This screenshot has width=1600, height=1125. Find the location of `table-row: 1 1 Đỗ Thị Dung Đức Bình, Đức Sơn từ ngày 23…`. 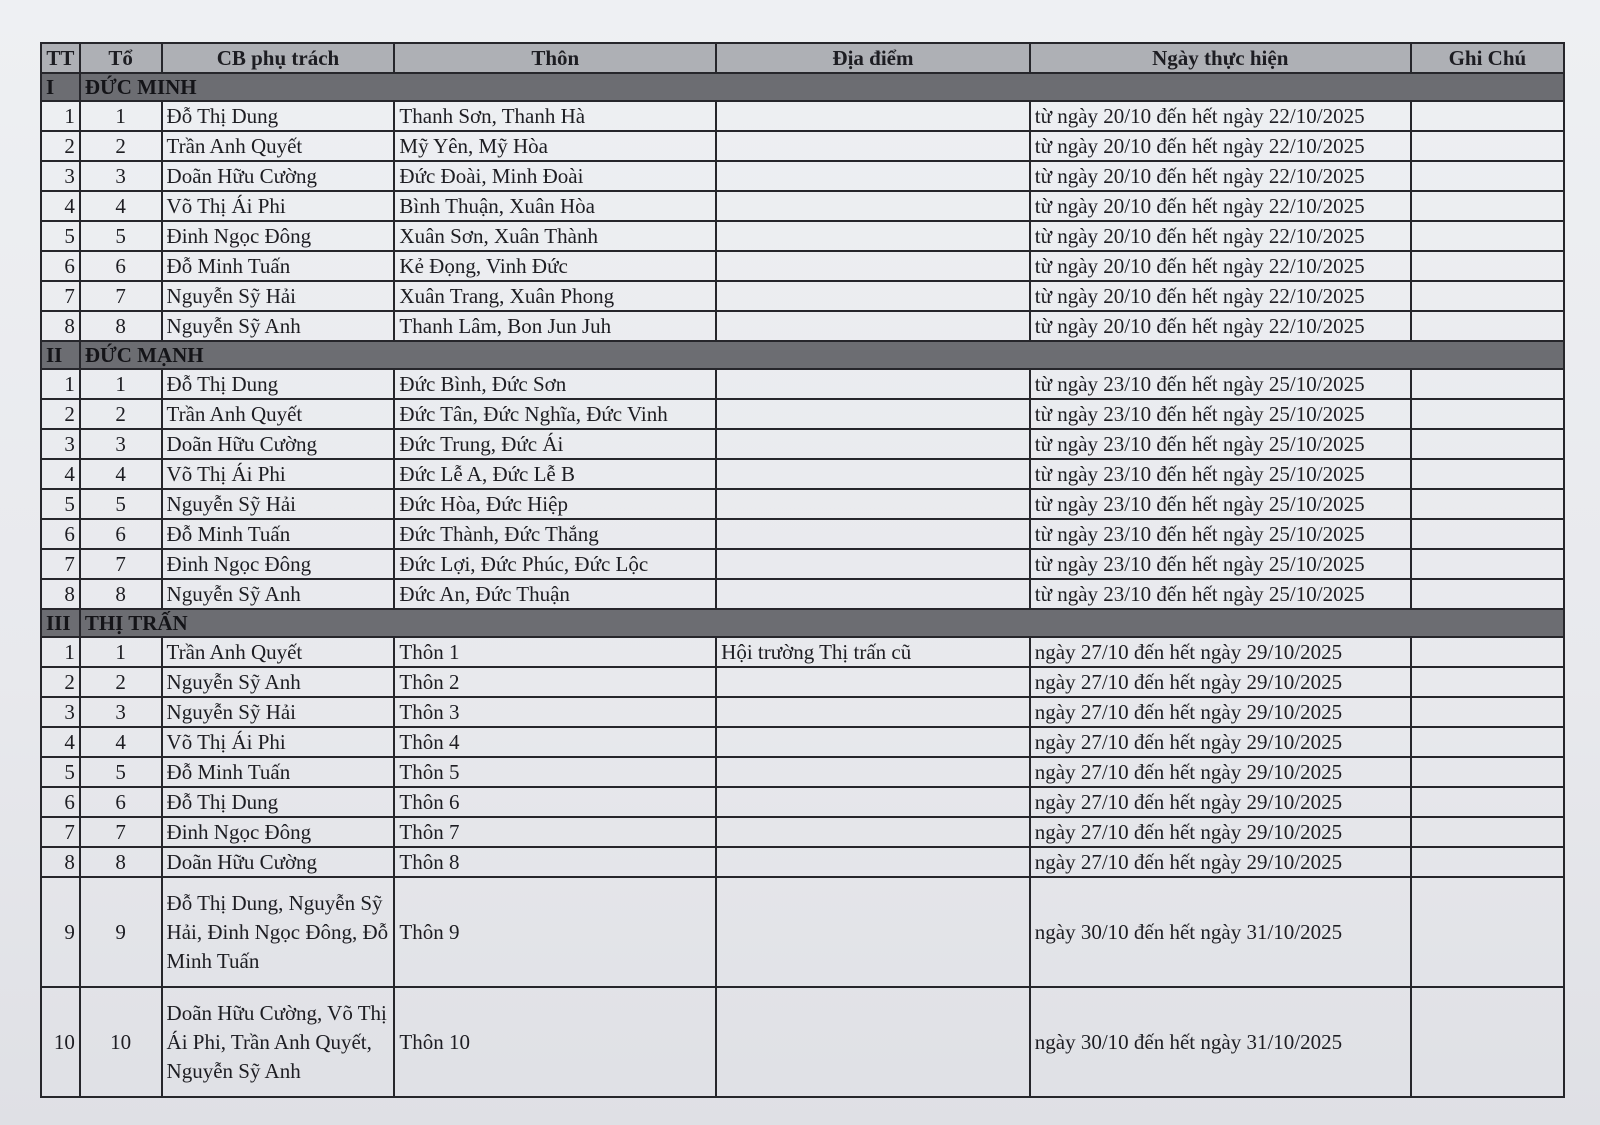

table-row: 1 1 Đỗ Thị Dung Đức Bình, Đức Sơn từ ngày 23… is located at coordinates (803, 384).